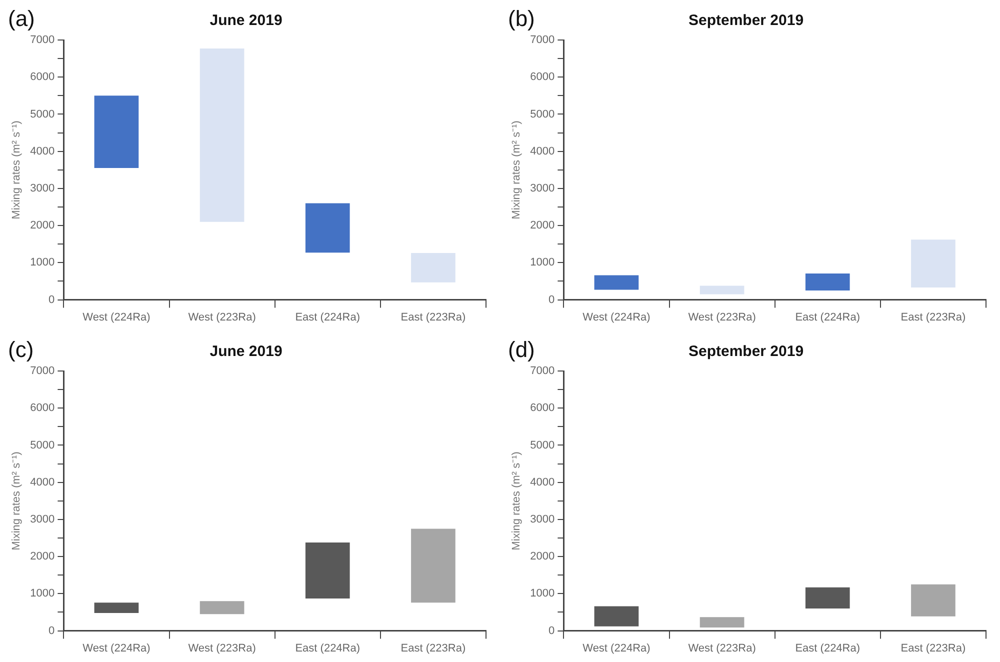  I want to click on text: (b), so click(521, 19).